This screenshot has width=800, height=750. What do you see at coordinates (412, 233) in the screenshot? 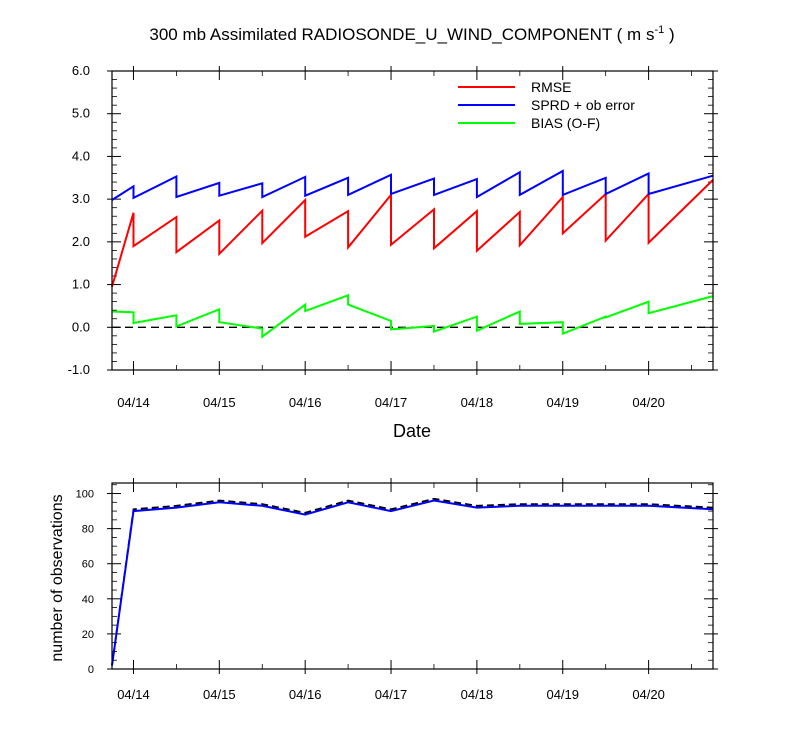
I see `series-line-rmse` at bounding box center [412, 233].